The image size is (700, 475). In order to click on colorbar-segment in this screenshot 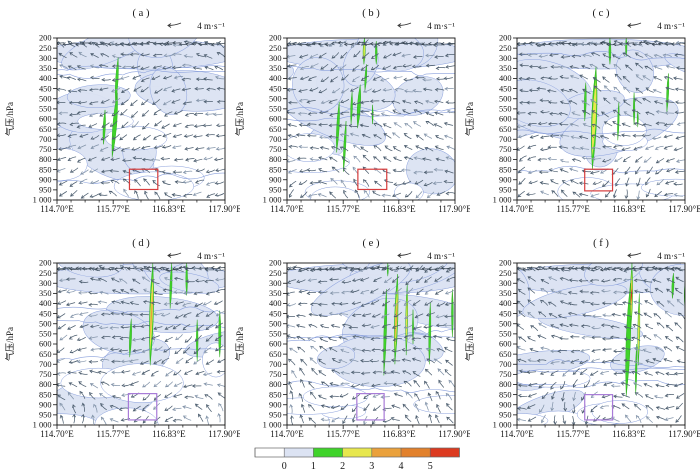, I will do `click(328, 452)`.